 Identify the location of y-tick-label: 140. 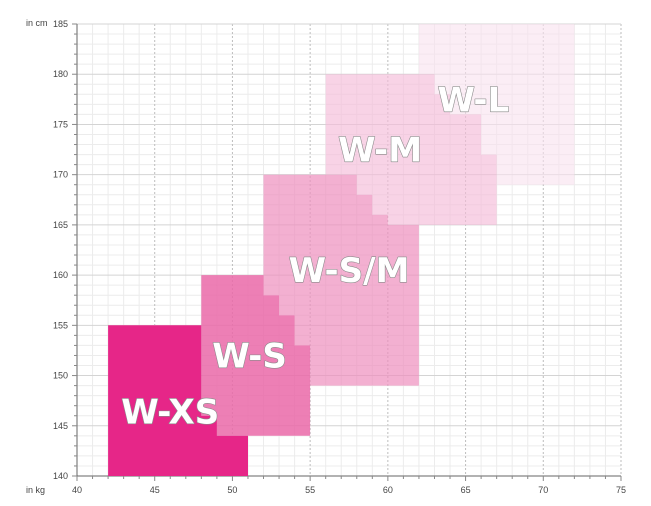
(60, 476).